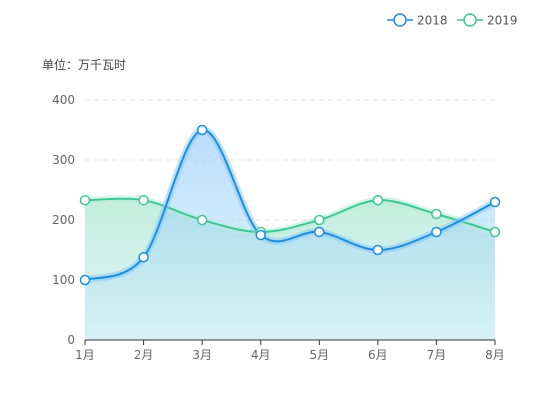 This screenshot has height=420, width=550. Describe the element at coordinates (452, 20) in the screenshot. I see `legend: 2018 2019` at that location.